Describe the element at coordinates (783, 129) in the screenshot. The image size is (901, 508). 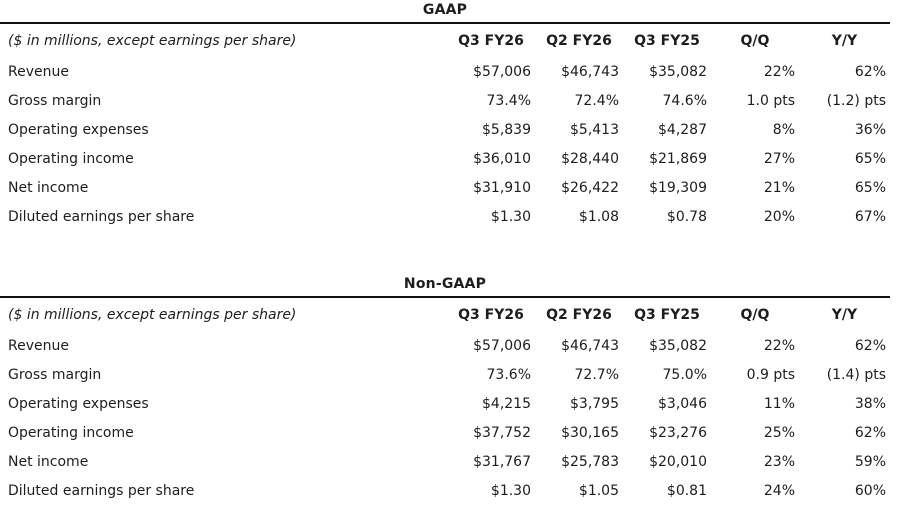
I see `cell-value: 8%` at that location.